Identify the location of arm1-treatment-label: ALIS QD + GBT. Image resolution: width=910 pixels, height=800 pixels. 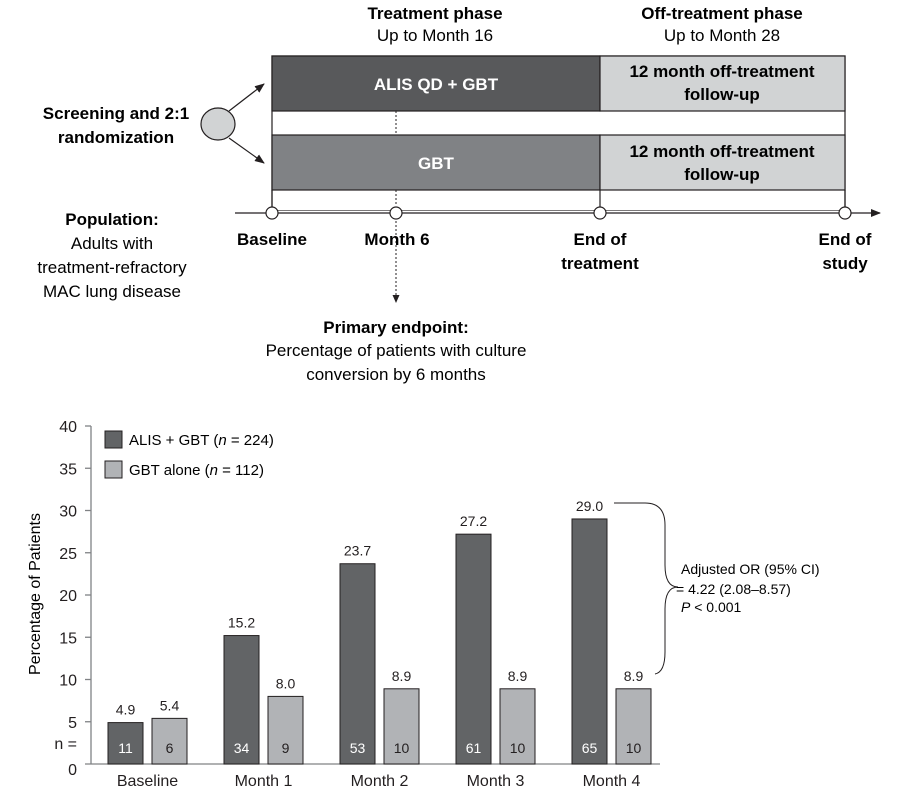
(436, 84).